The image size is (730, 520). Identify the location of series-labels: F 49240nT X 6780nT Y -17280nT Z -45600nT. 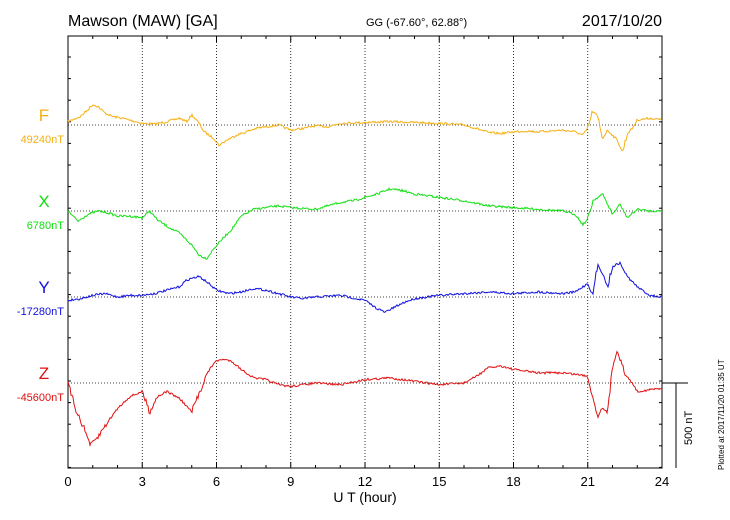
(40, 255).